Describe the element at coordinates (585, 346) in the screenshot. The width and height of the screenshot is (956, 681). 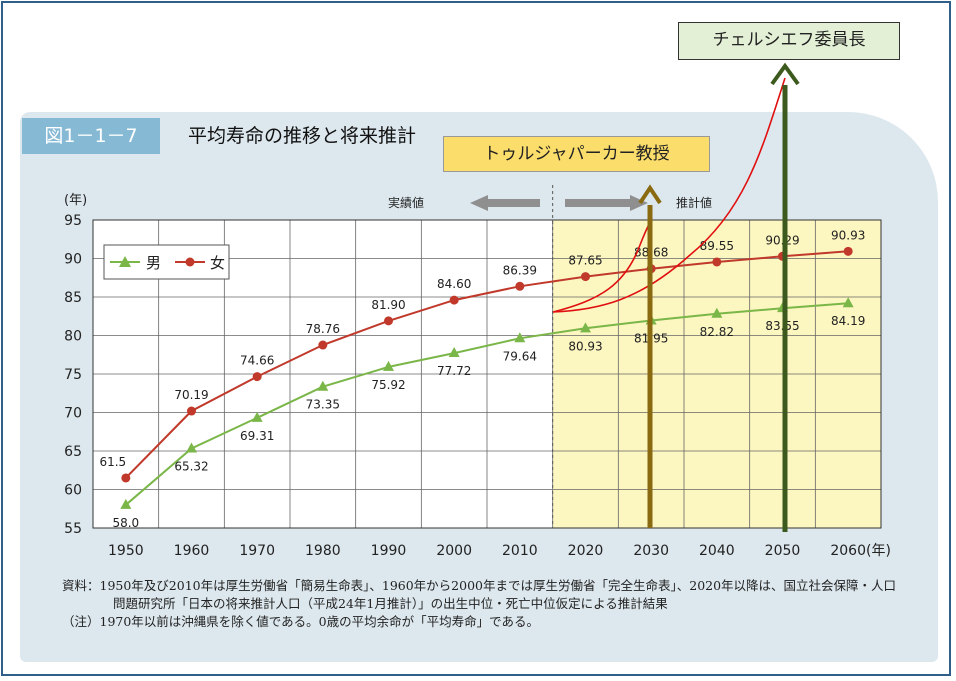
I see `data-label: 80.93` at that location.